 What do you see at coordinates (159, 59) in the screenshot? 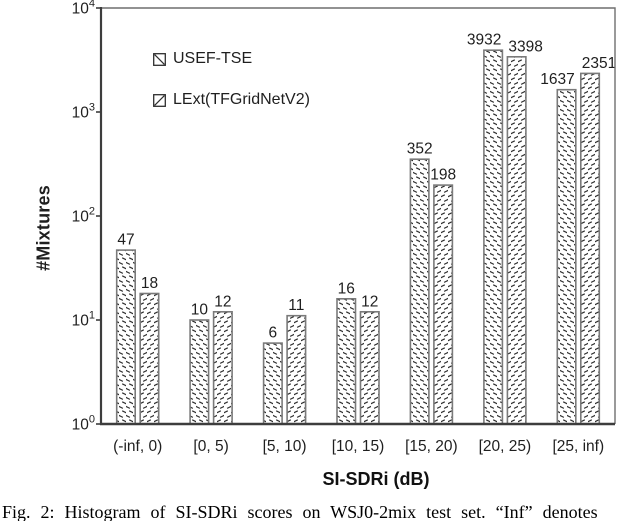
I see `backslash-hatch-swatch-icon` at bounding box center [159, 59].